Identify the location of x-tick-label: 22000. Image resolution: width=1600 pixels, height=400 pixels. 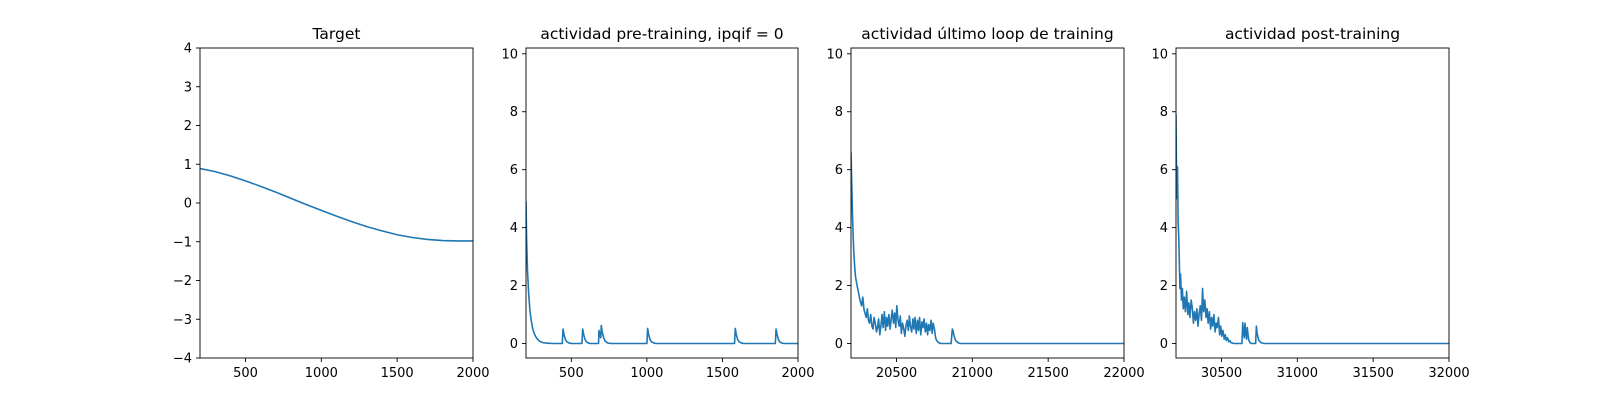
(1123, 373).